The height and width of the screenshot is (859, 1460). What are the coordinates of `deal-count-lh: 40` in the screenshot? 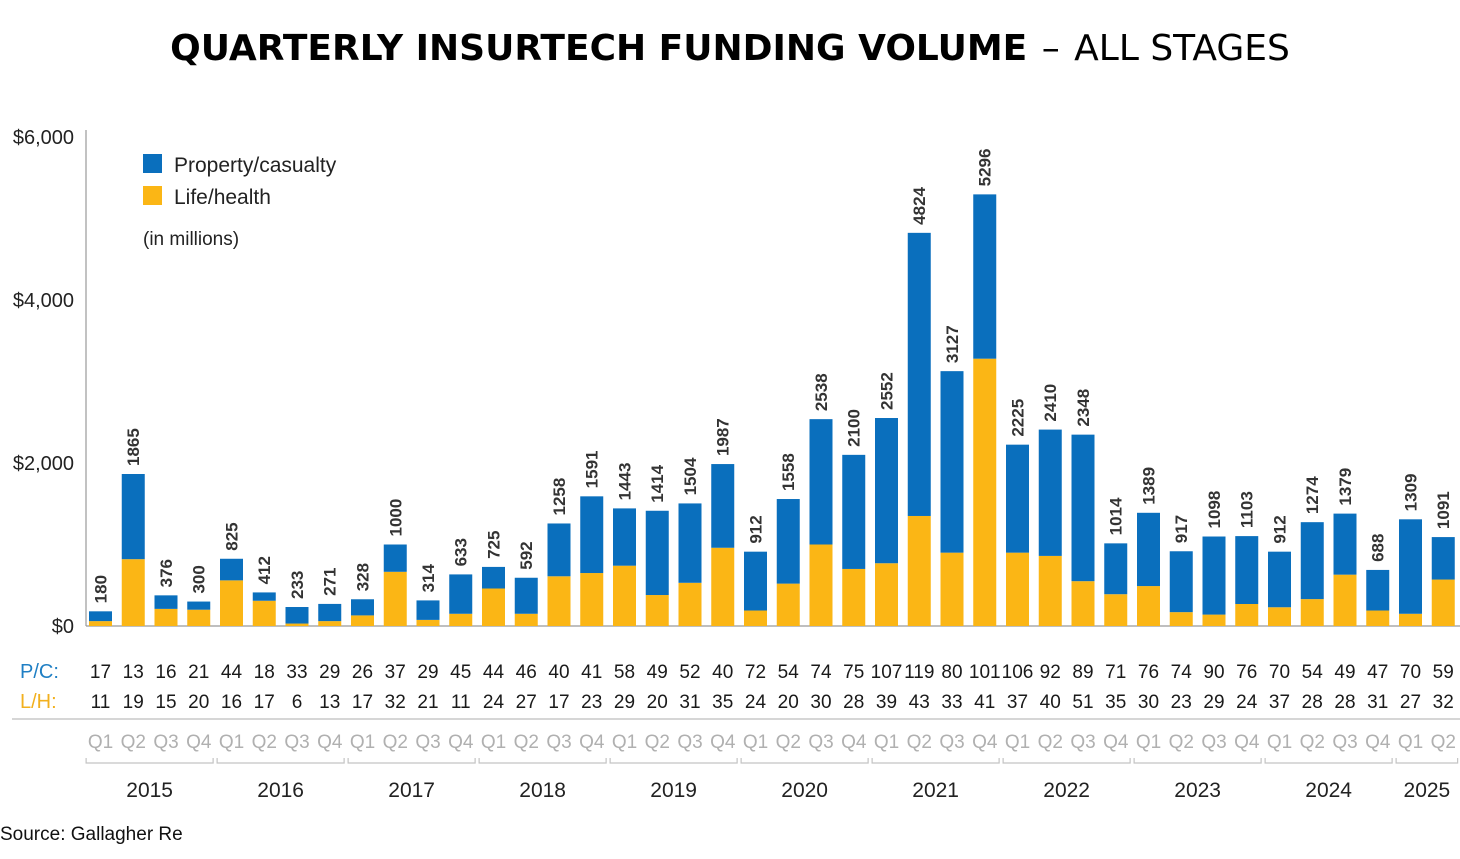 It's located at (1050, 702).